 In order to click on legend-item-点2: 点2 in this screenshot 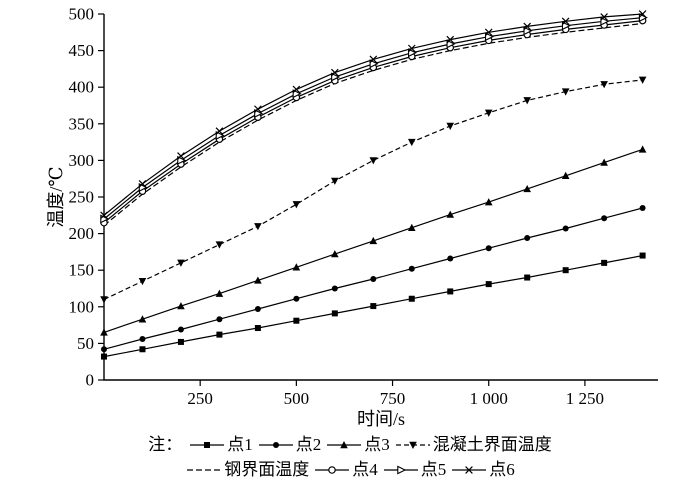, I will do `click(289, 445)`.